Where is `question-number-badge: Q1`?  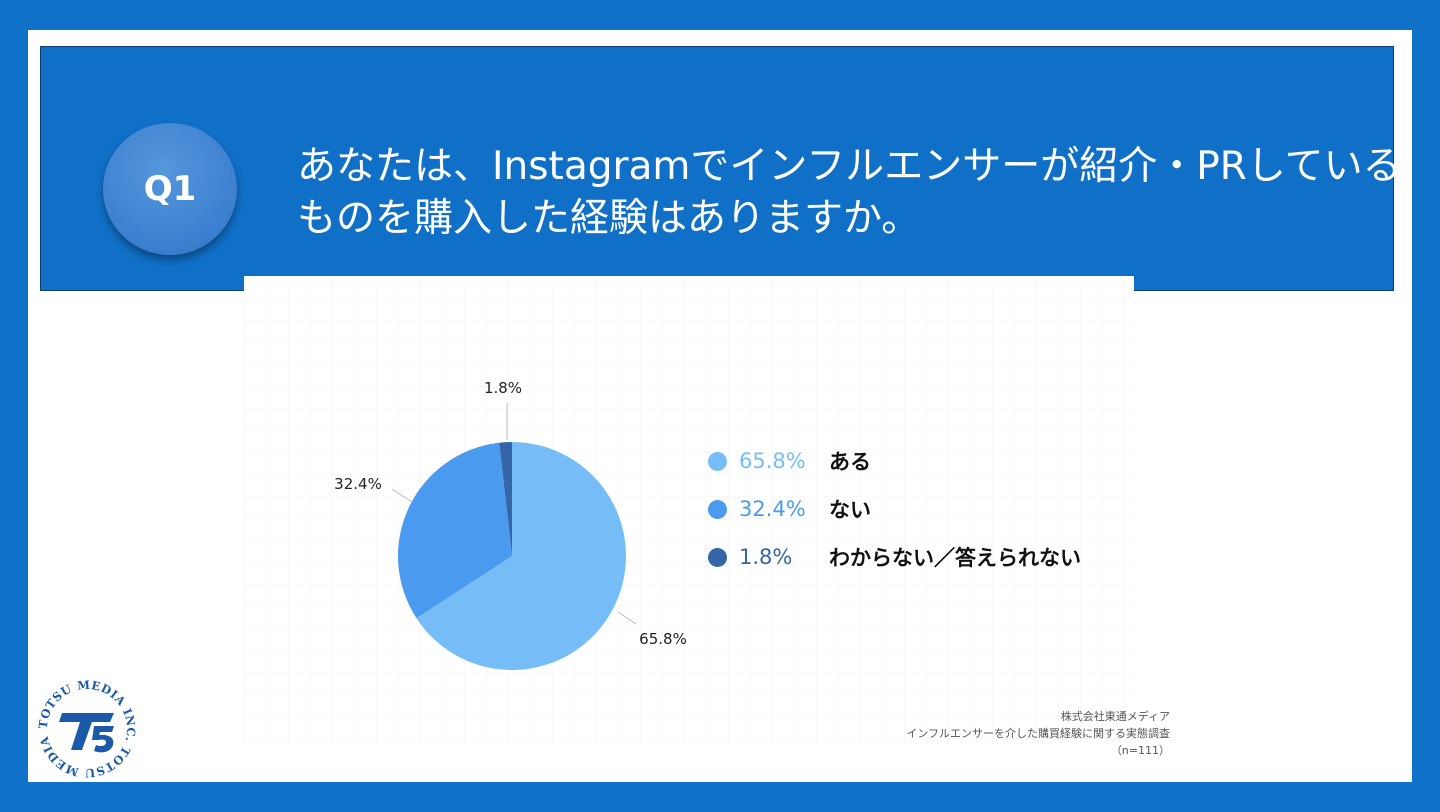 question-number-badge: Q1 is located at coordinates (170, 189).